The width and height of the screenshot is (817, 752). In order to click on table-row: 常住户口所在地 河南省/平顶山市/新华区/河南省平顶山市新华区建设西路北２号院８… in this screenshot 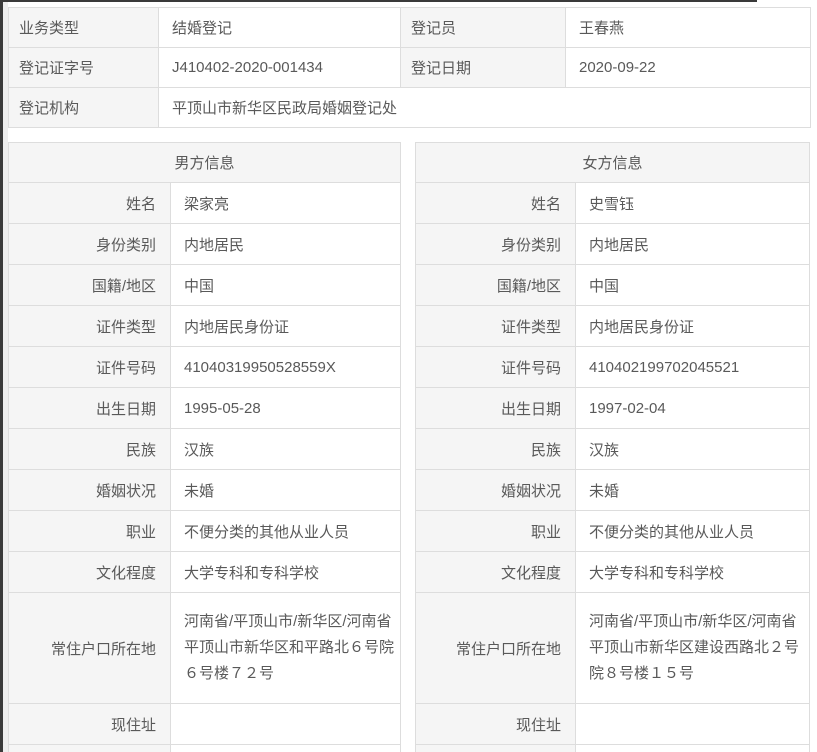, I will do `click(613, 648)`.